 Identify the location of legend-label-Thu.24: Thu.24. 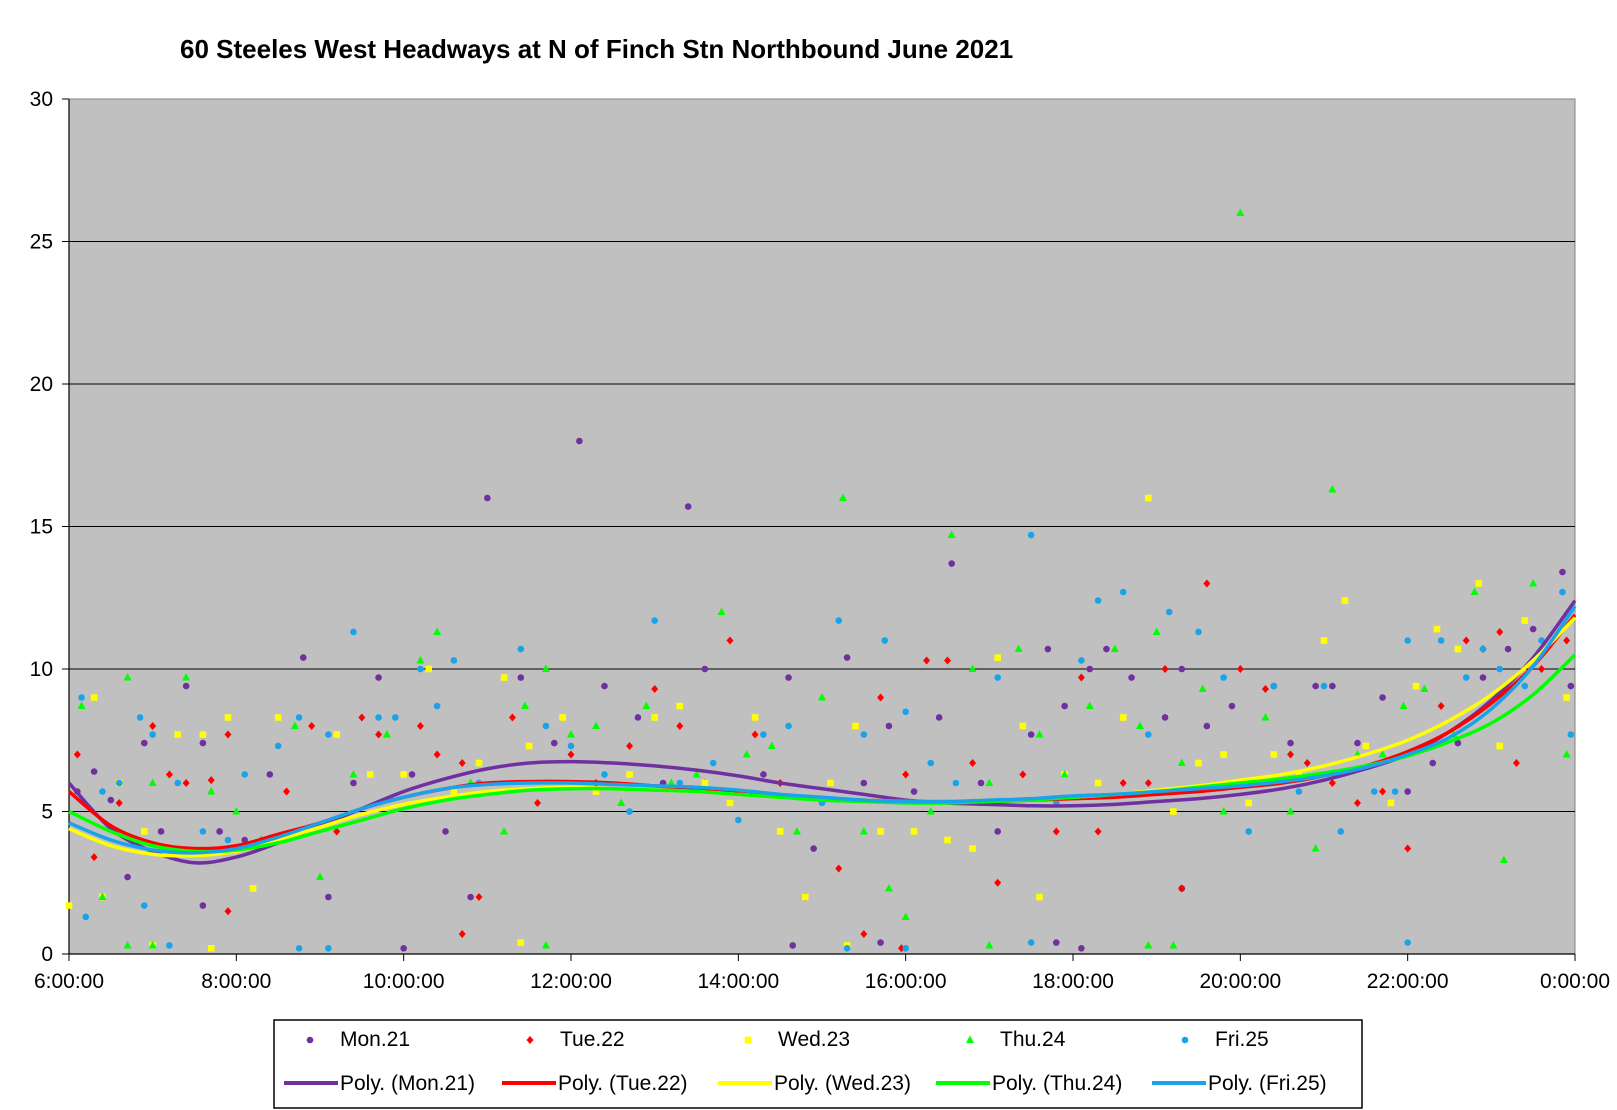
(1033, 1039).